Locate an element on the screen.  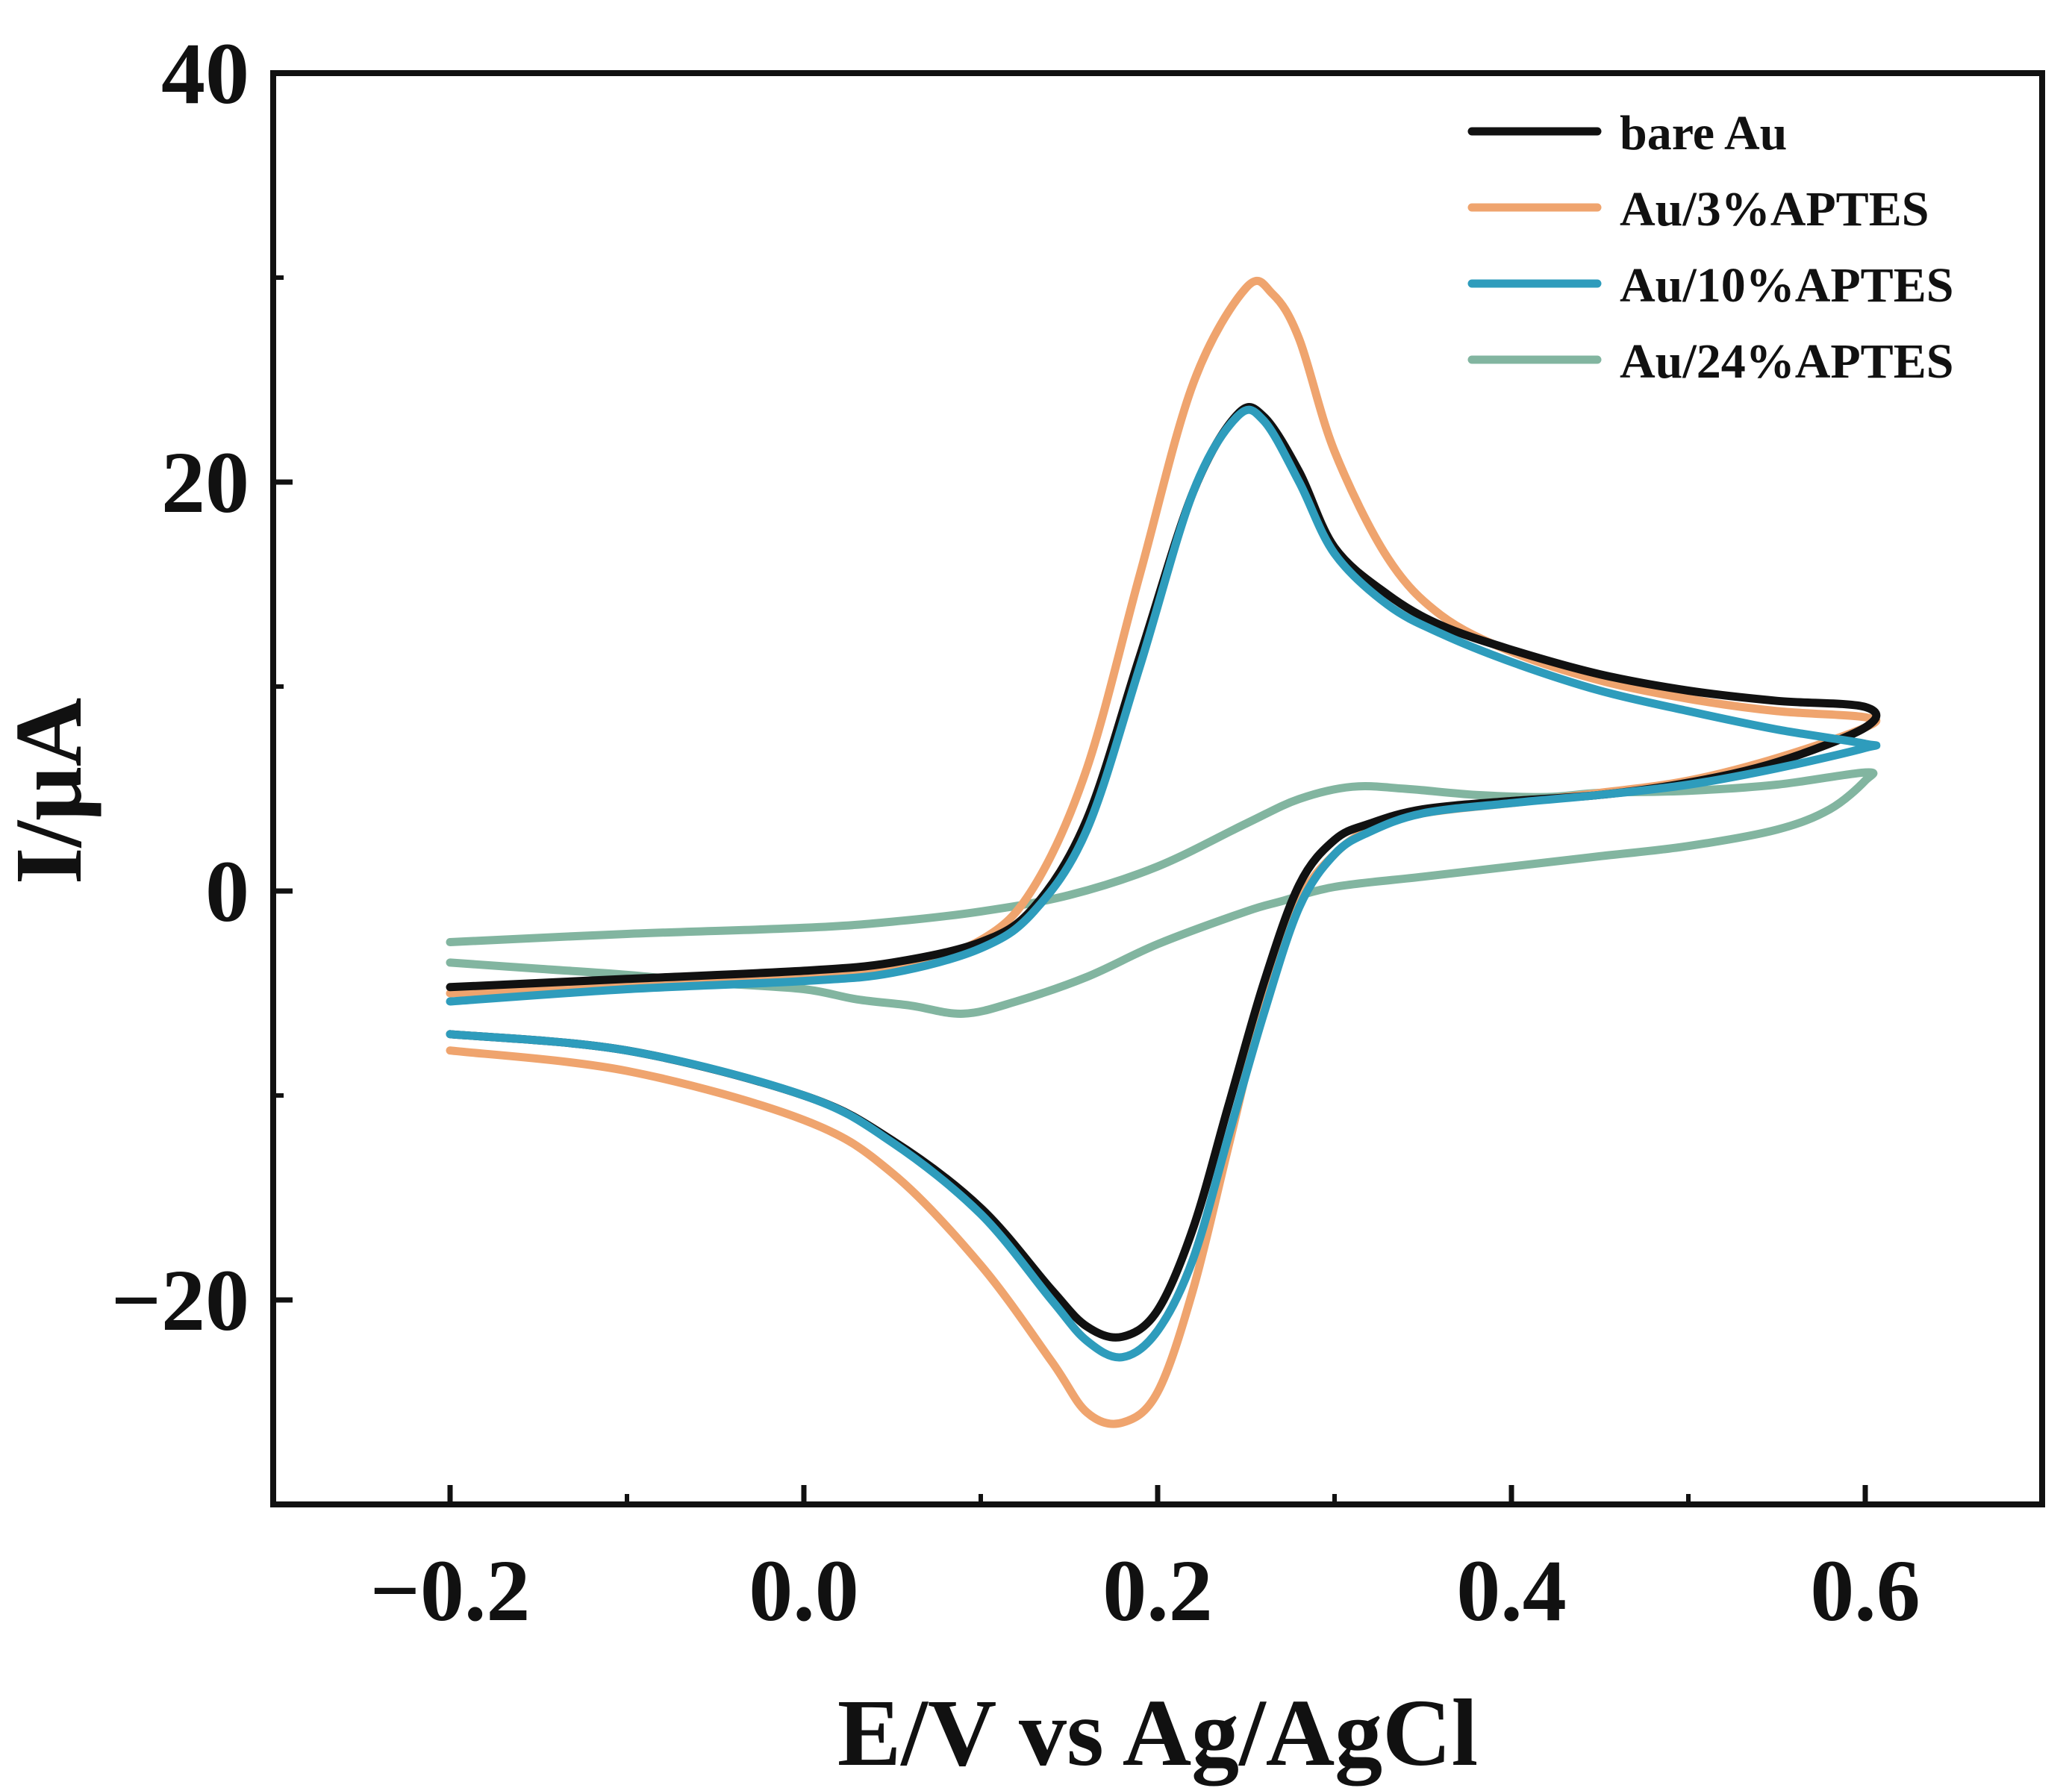
x-axis-tick-labels: −0.2 0.0 0.2 0.4 0.6 is located at coordinates (1145, 1591).